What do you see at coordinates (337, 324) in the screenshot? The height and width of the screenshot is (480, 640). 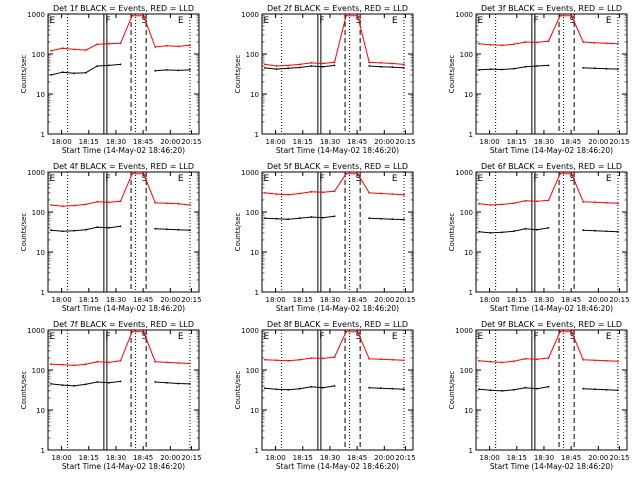 I see `panel-title: Det 8f BLACK = Events, RED = LLD` at bounding box center [337, 324].